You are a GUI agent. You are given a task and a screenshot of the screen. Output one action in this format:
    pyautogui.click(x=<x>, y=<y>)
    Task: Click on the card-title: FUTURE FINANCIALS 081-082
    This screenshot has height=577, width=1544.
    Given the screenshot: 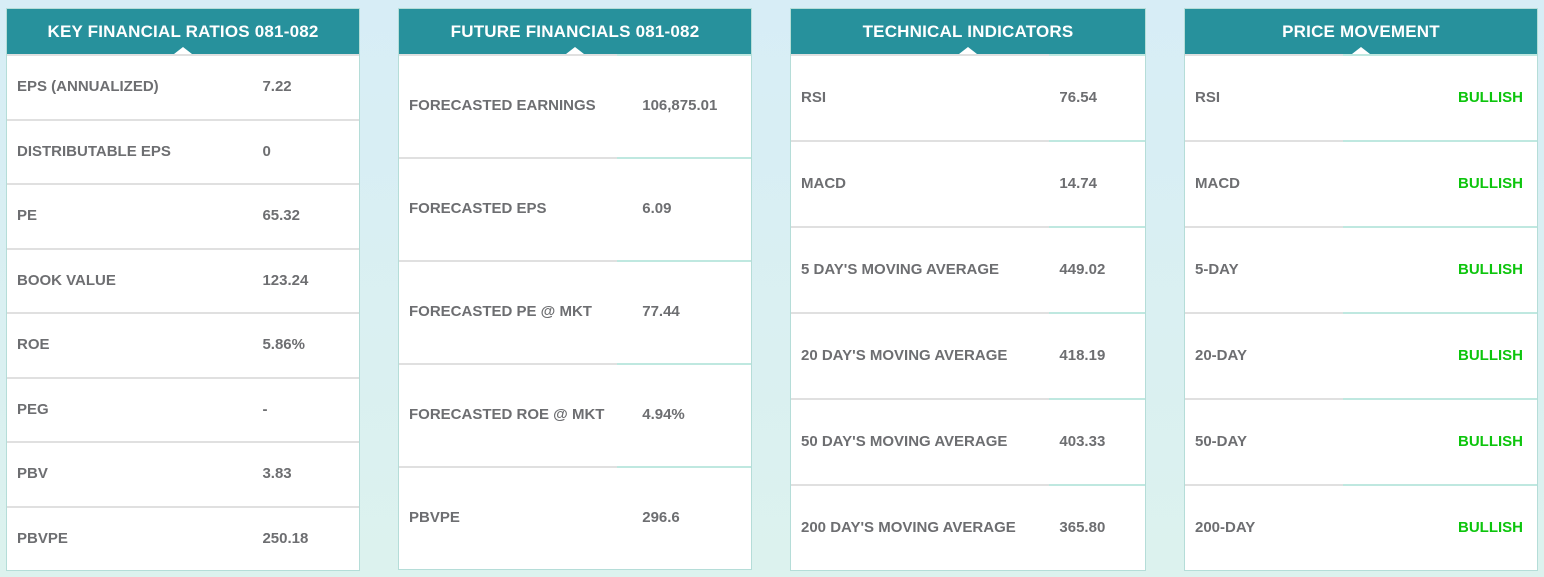 What is the action you would take?
    pyautogui.click(x=575, y=31)
    